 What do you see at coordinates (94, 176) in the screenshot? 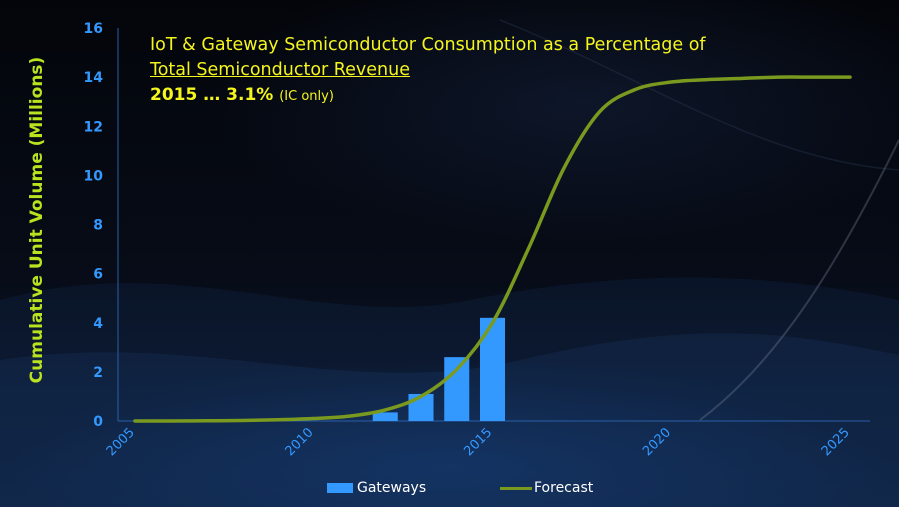
I see `y-tick-label: 10` at bounding box center [94, 176].